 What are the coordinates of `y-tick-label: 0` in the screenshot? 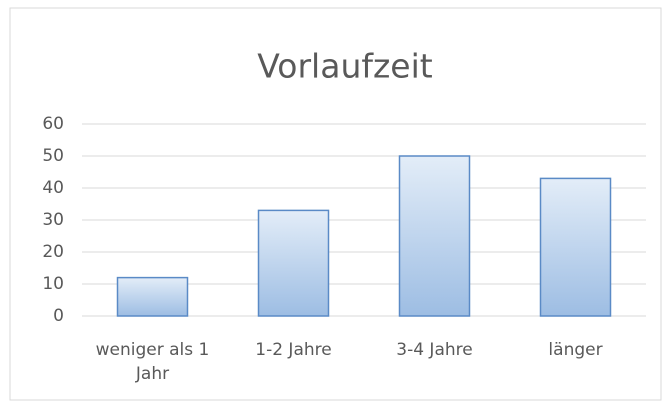 It's located at (58, 316).